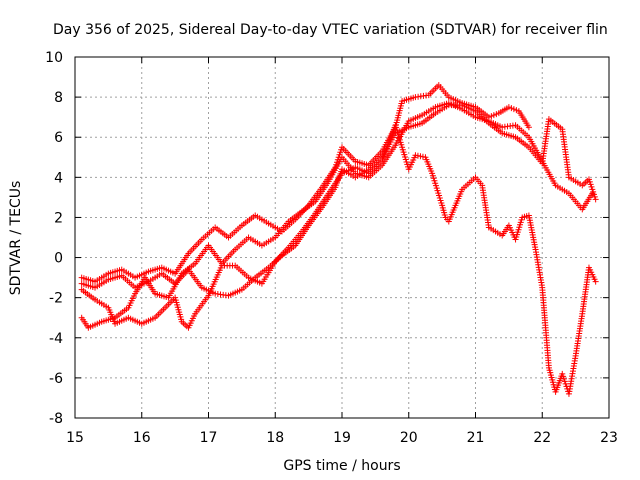 Image resolution: width=640 pixels, height=480 pixels. What do you see at coordinates (275, 438) in the screenshot?
I see `x-tick-label: 18` at bounding box center [275, 438].